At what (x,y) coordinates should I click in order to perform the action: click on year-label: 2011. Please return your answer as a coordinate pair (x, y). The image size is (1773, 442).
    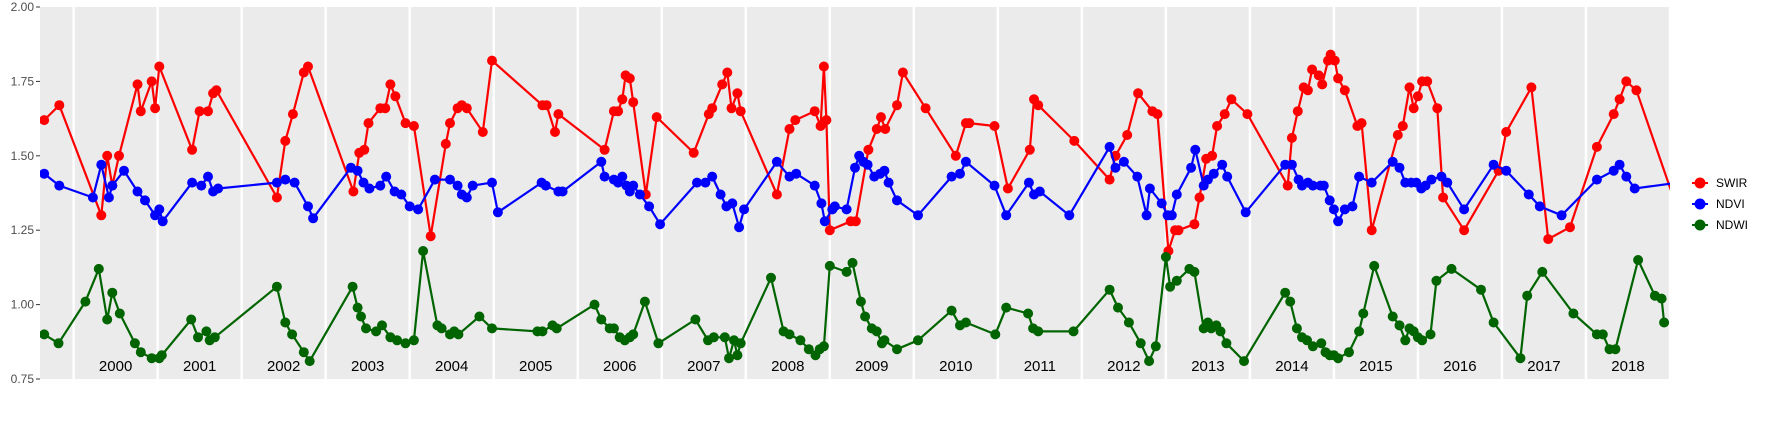
    Looking at the image, I should click on (1040, 366).